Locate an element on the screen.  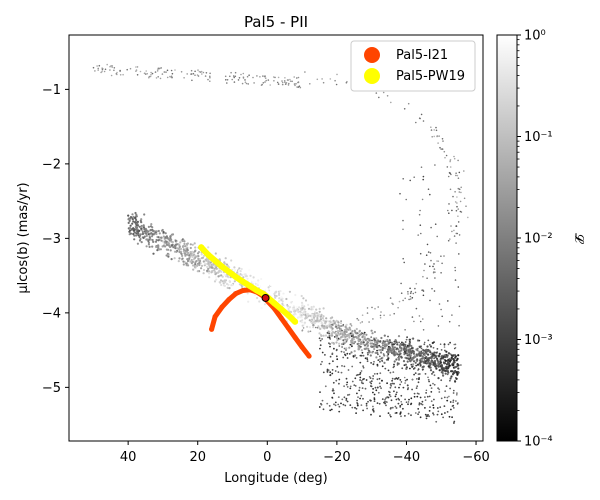
model-streams is located at coordinates (255, 301).